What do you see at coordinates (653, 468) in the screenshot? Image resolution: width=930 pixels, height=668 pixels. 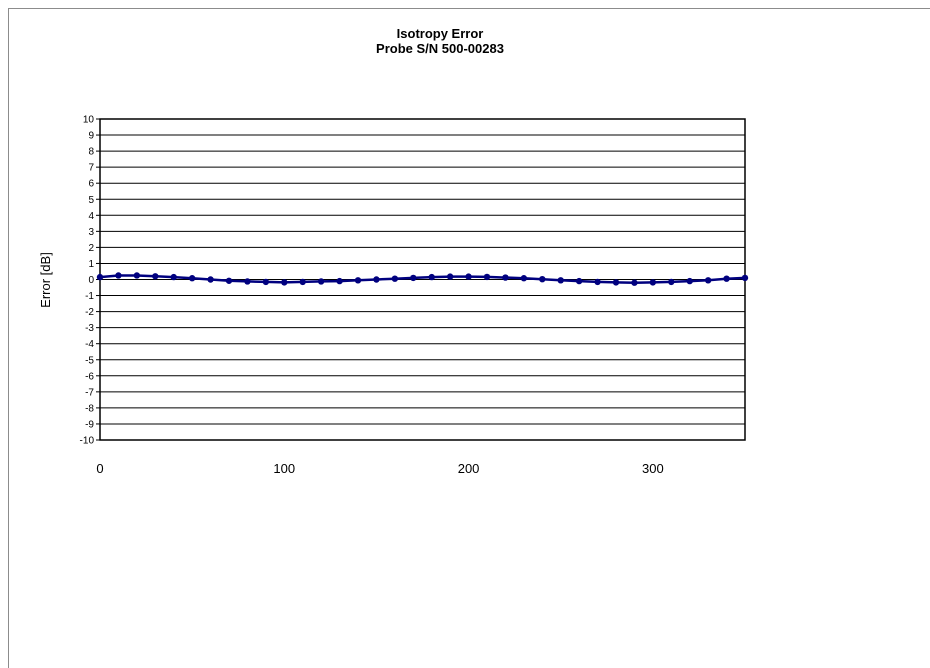 I see `x-tick-label: 300` at bounding box center [653, 468].